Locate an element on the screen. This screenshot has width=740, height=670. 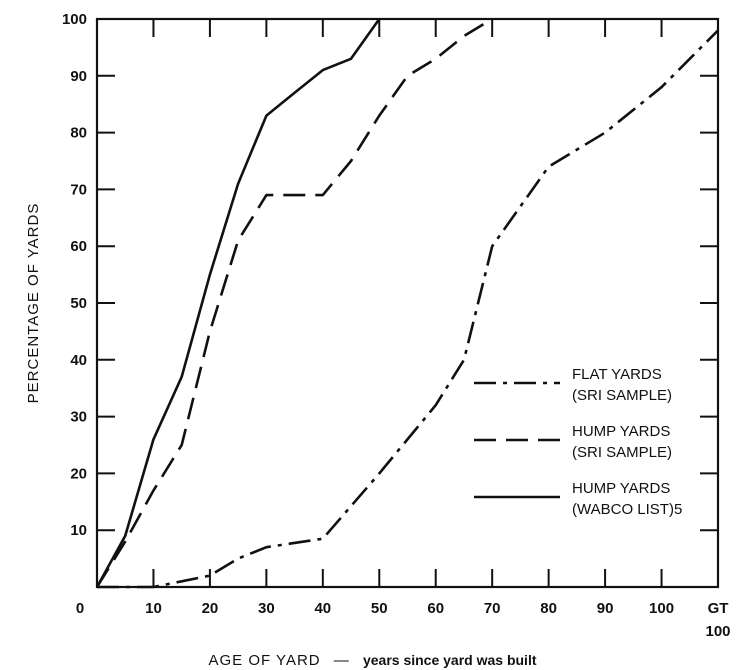
x-tick-label: 30 is located at coordinates (266, 608).